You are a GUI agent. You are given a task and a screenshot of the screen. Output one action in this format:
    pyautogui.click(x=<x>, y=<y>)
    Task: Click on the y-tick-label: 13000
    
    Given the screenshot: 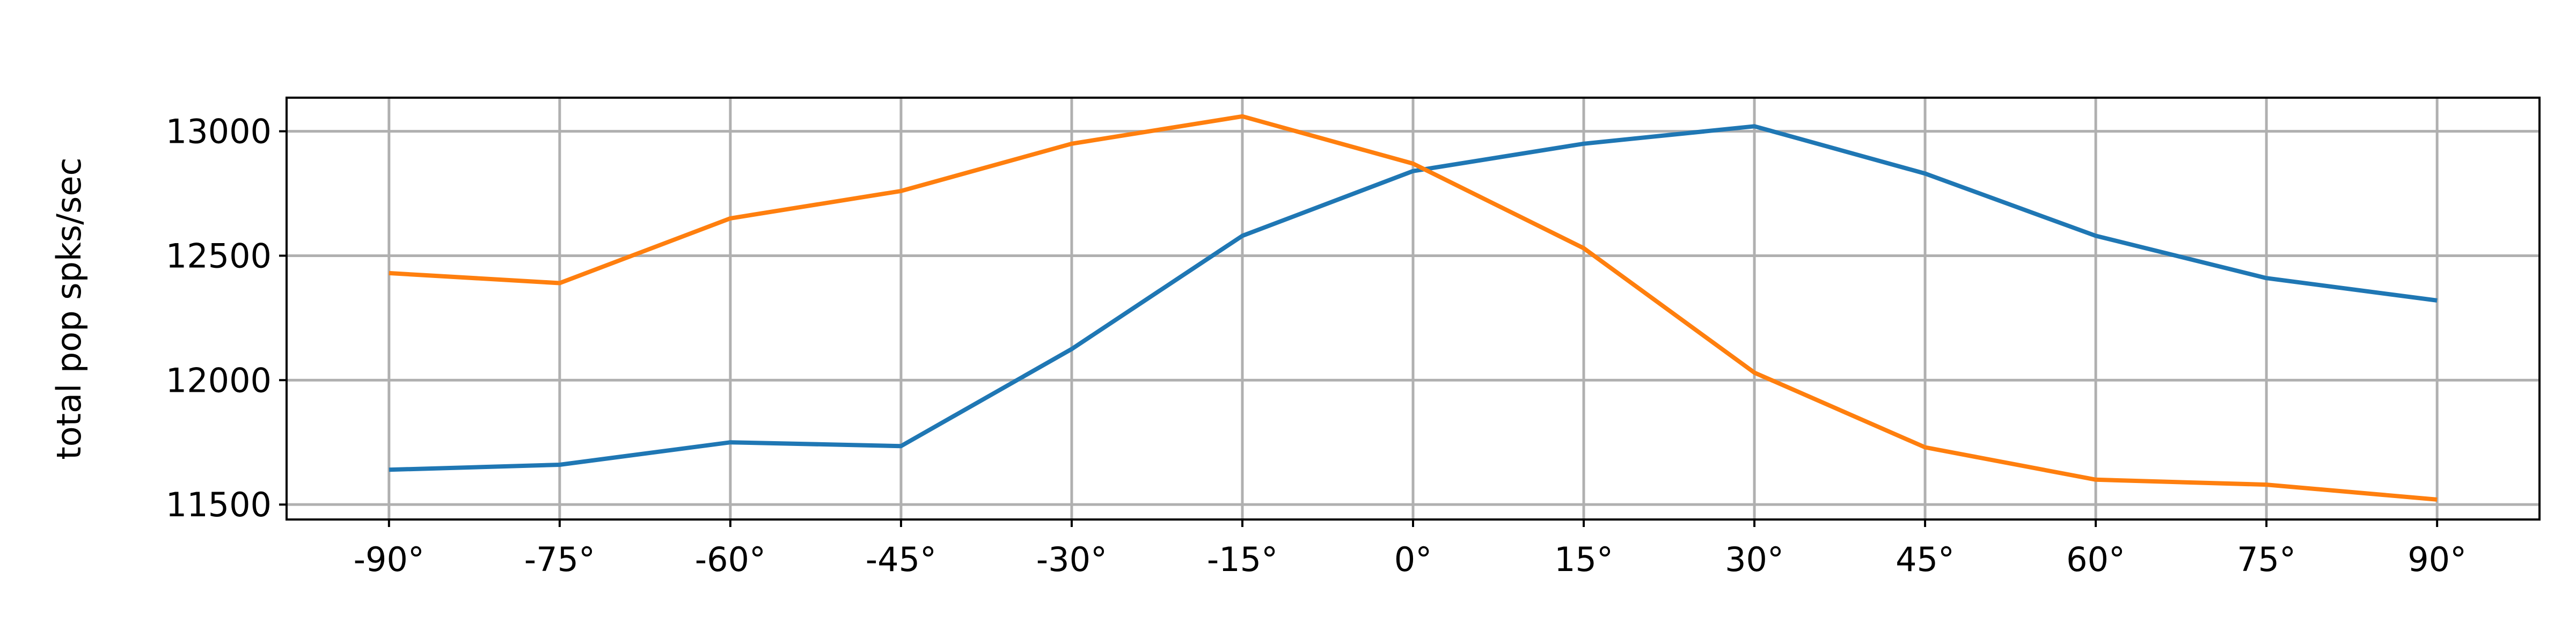 What is the action you would take?
    pyautogui.click(x=219, y=131)
    